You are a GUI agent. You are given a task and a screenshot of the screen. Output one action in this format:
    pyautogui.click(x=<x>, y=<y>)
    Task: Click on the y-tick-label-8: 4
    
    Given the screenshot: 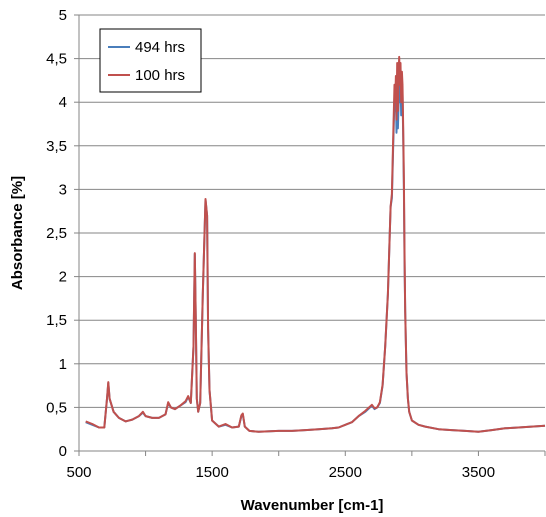 What is the action you would take?
    pyautogui.click(x=63, y=102)
    